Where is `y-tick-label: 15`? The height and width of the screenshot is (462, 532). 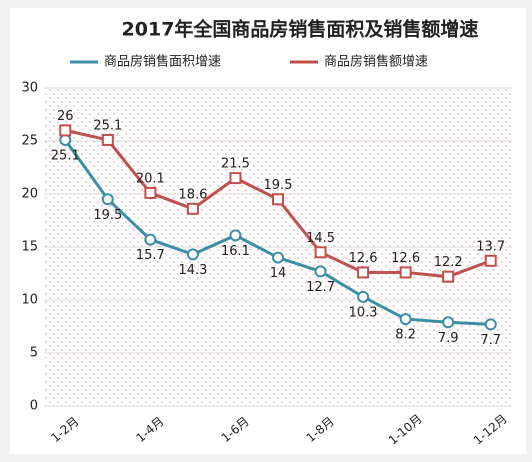 y-tick-label: 15 is located at coordinates (29, 247).